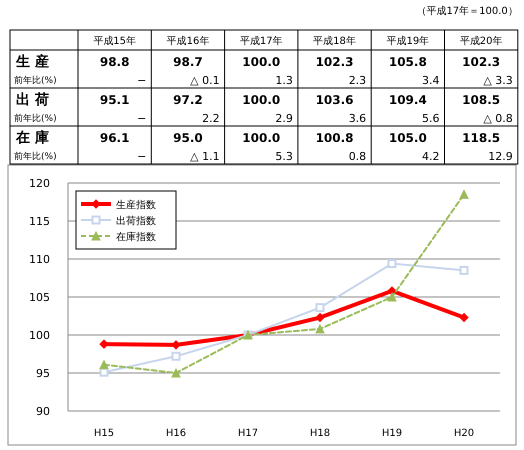  I want to click on x-tick-label: H18, so click(320, 433).